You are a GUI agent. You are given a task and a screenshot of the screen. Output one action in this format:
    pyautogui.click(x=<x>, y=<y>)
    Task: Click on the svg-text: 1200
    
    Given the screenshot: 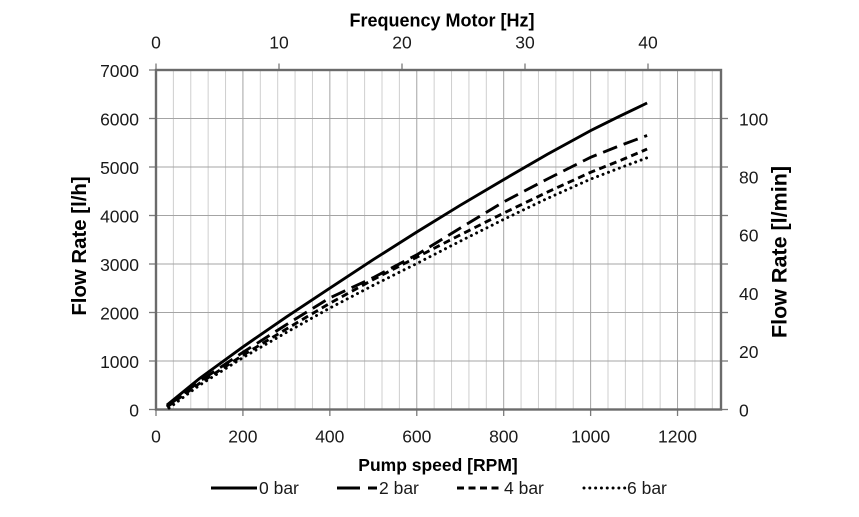 What is the action you would take?
    pyautogui.click(x=677, y=437)
    